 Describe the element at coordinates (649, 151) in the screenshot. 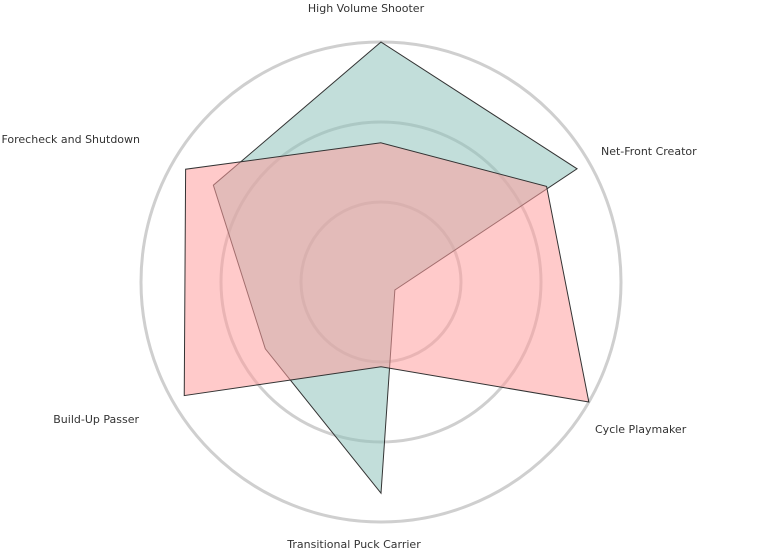

I see `axis-label: Net-Front Creator` at that location.